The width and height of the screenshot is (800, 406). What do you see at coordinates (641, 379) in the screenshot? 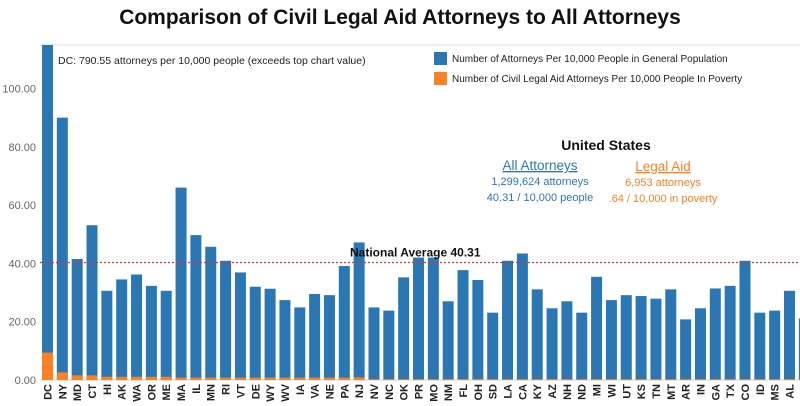
I see `bar-legal-aid-KS` at bounding box center [641, 379].